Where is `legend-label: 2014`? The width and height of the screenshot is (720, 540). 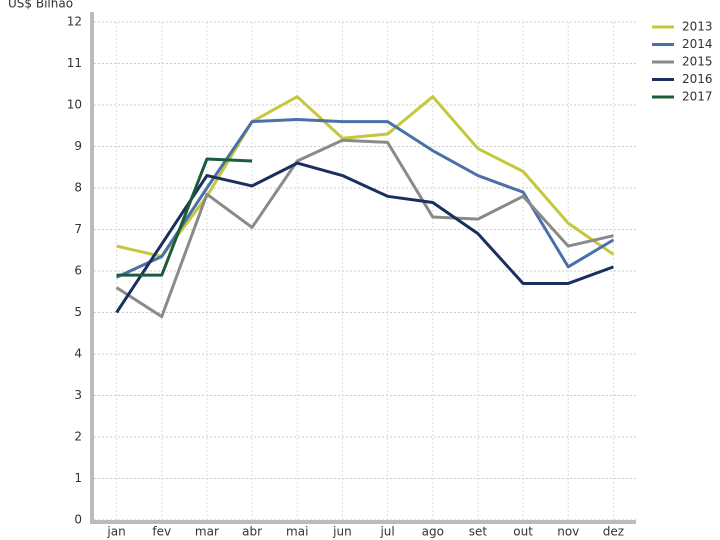 legend-label: 2014 is located at coordinates (697, 44).